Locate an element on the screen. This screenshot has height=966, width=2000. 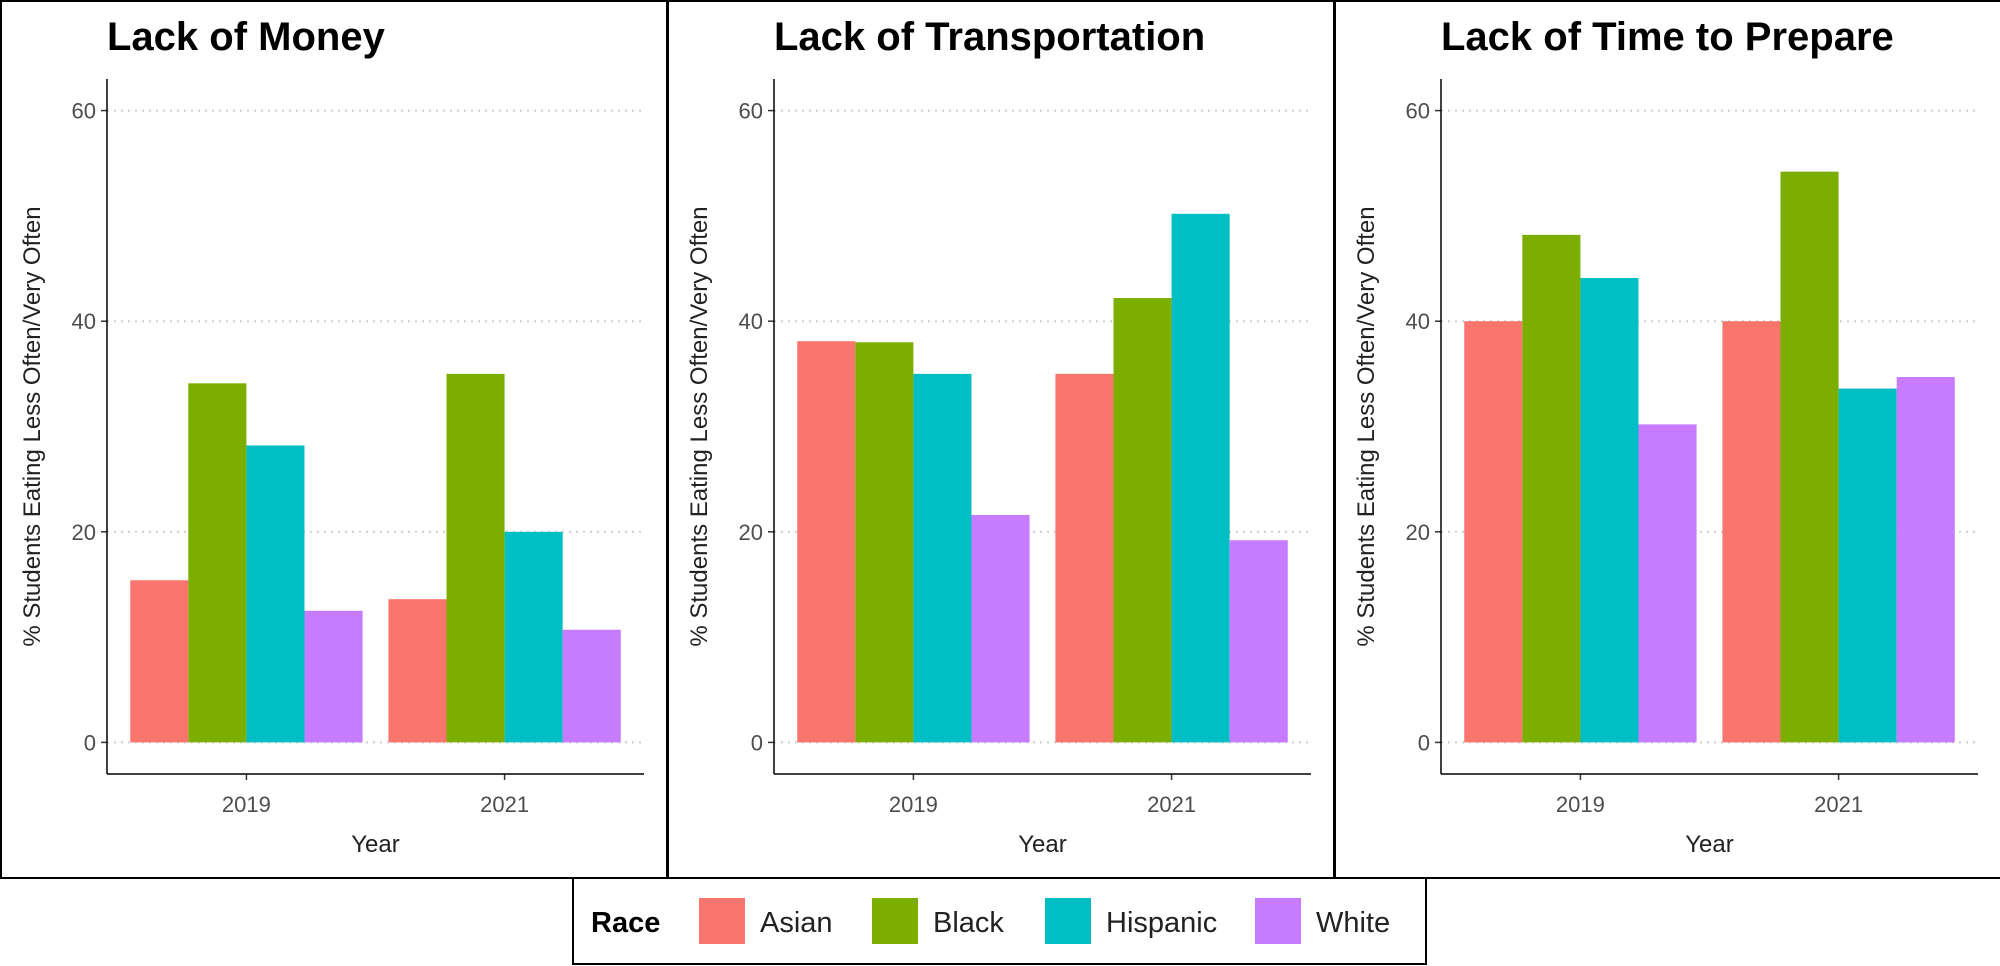
chart-title: Lack of Transportation is located at coordinates (989, 37).